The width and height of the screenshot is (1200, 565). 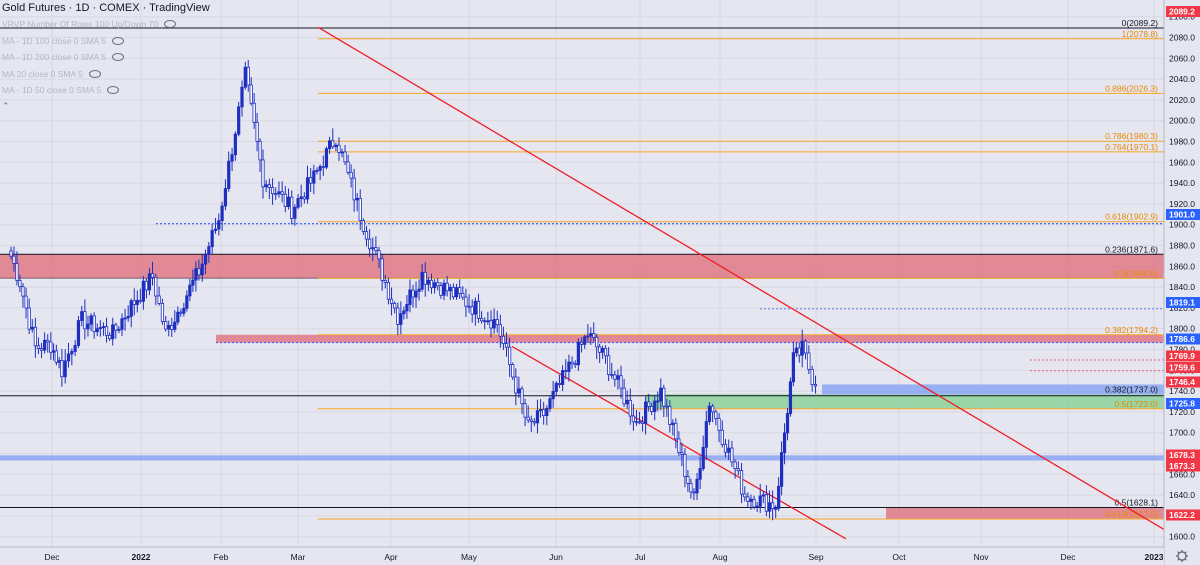 I want to click on indicator-label: MA - 1D 50 close 0 SMA 5, so click(x=52, y=90).